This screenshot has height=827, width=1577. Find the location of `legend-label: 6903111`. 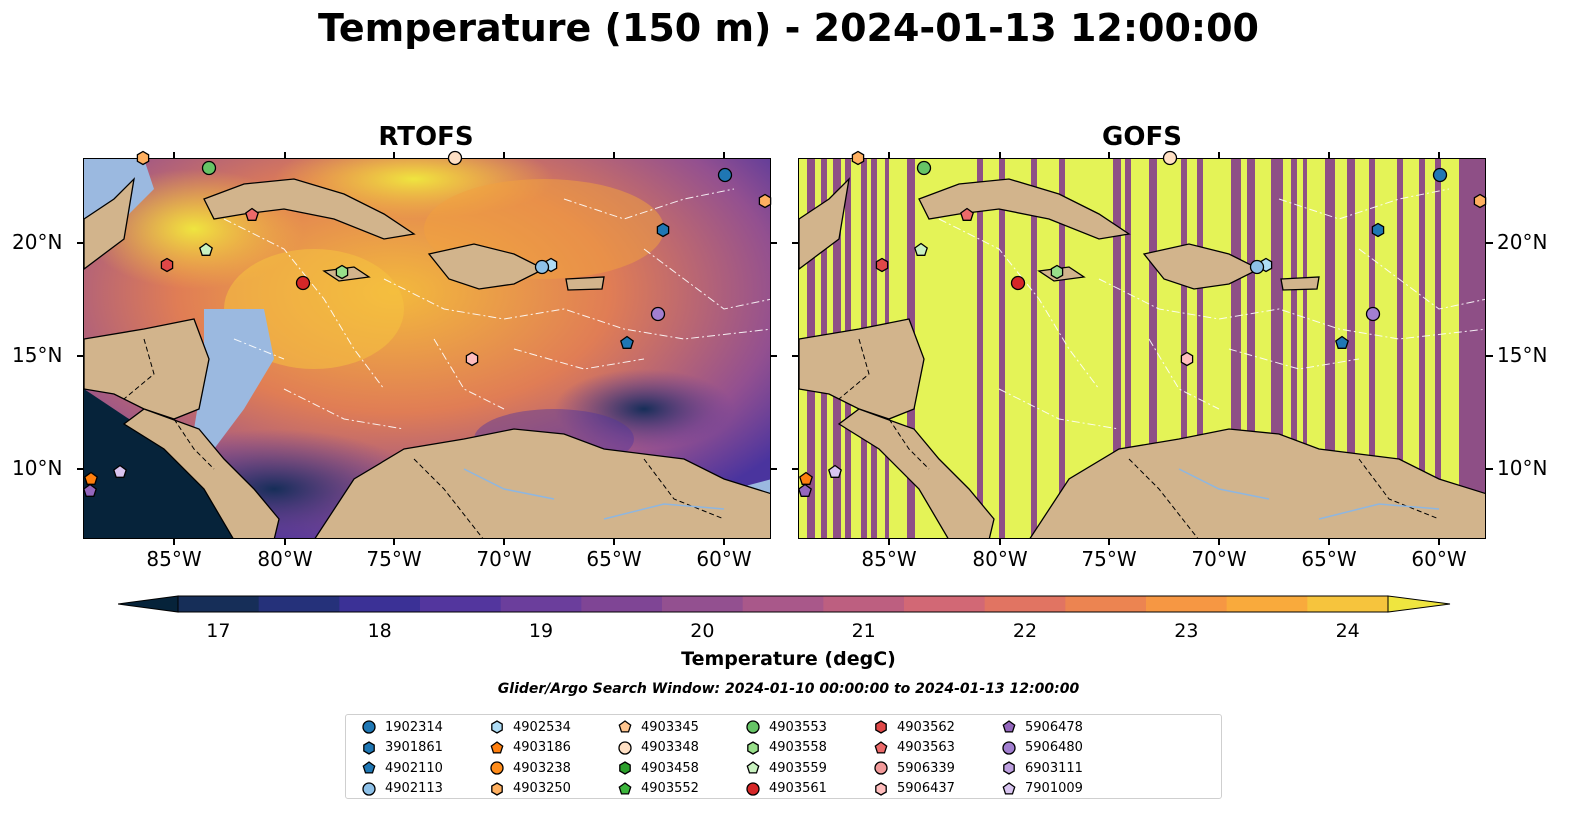

legend-label: 6903111 is located at coordinates (1054, 768).